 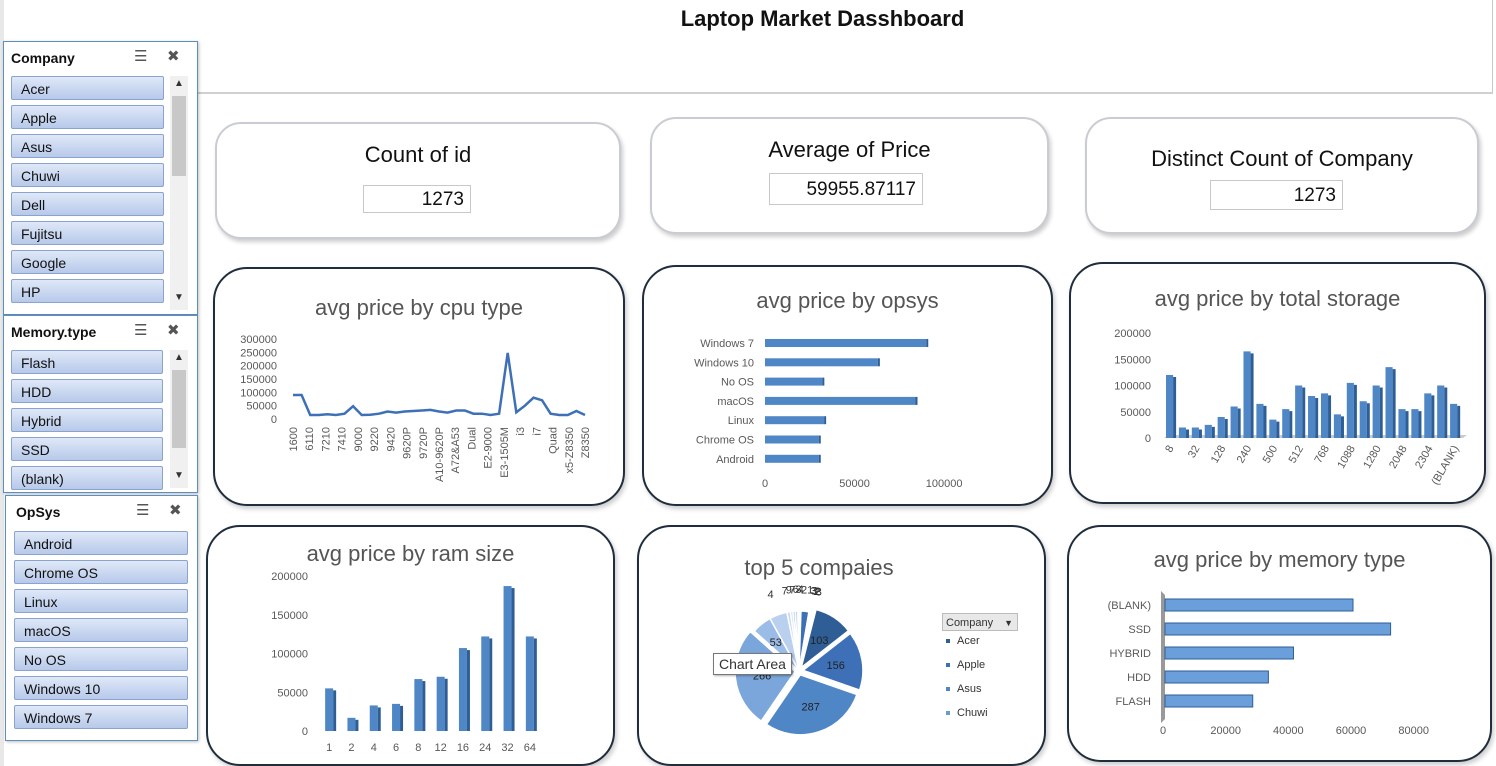 What do you see at coordinates (101, 717) in the screenshot?
I see `slicer-item: Windows 7` at bounding box center [101, 717].